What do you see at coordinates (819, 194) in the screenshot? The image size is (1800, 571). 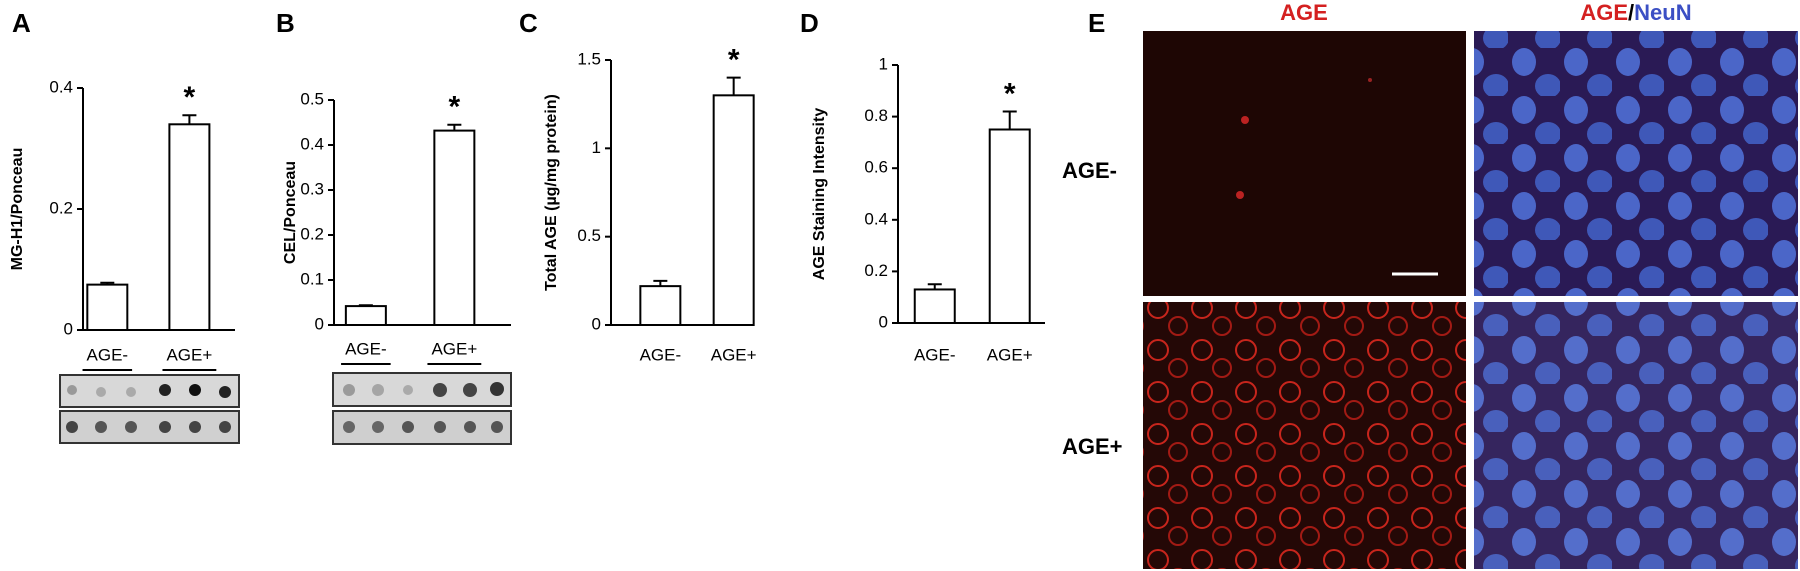 I see `y-axis-label: AGE Staining Intensity` at bounding box center [819, 194].